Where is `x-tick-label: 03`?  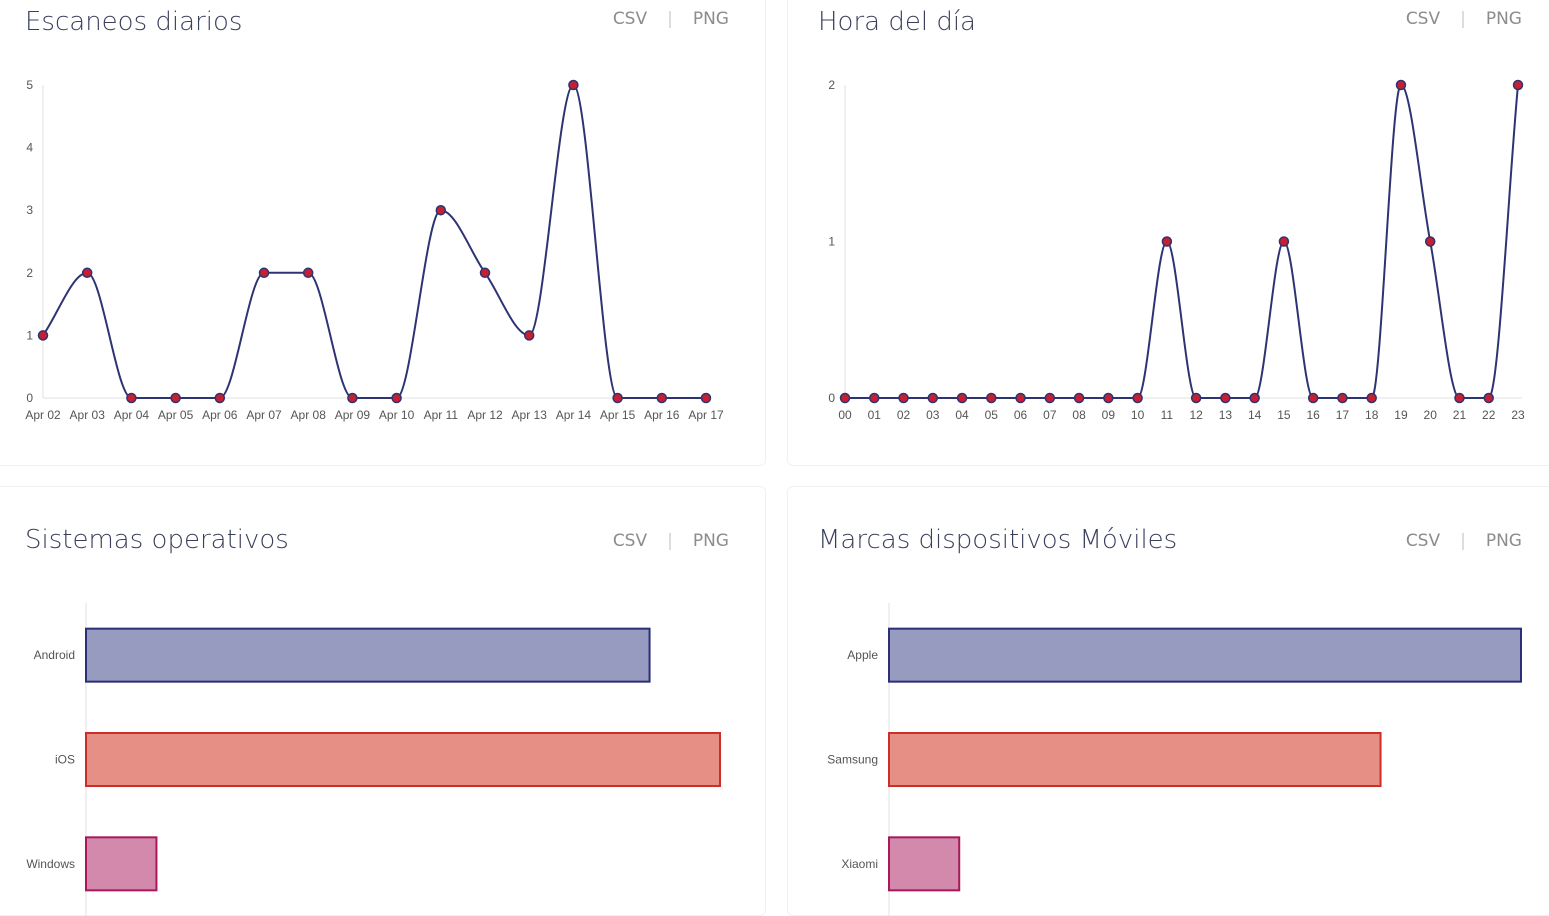 x-tick-label: 03 is located at coordinates (933, 415).